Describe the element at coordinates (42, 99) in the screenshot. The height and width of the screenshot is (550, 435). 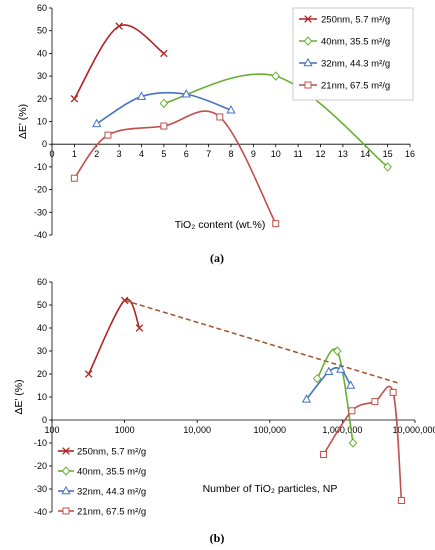
I see `y-tick-label: 20` at that location.